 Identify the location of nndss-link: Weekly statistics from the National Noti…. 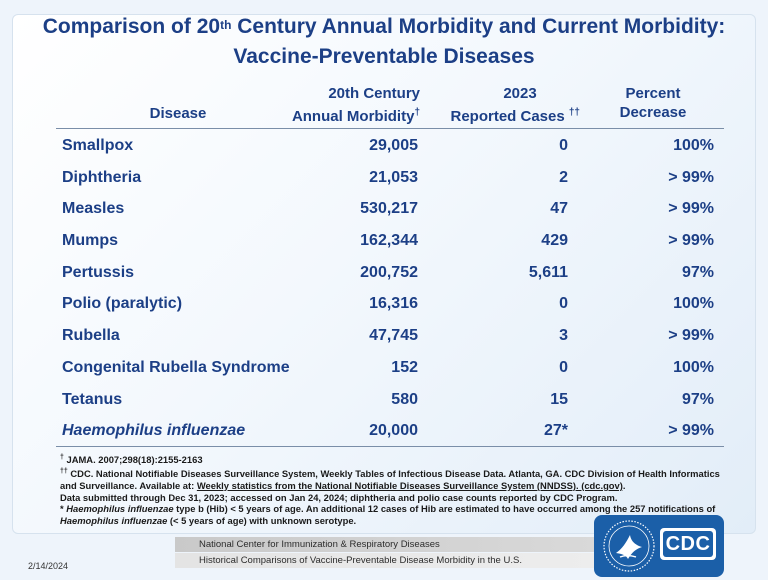
(409, 485).